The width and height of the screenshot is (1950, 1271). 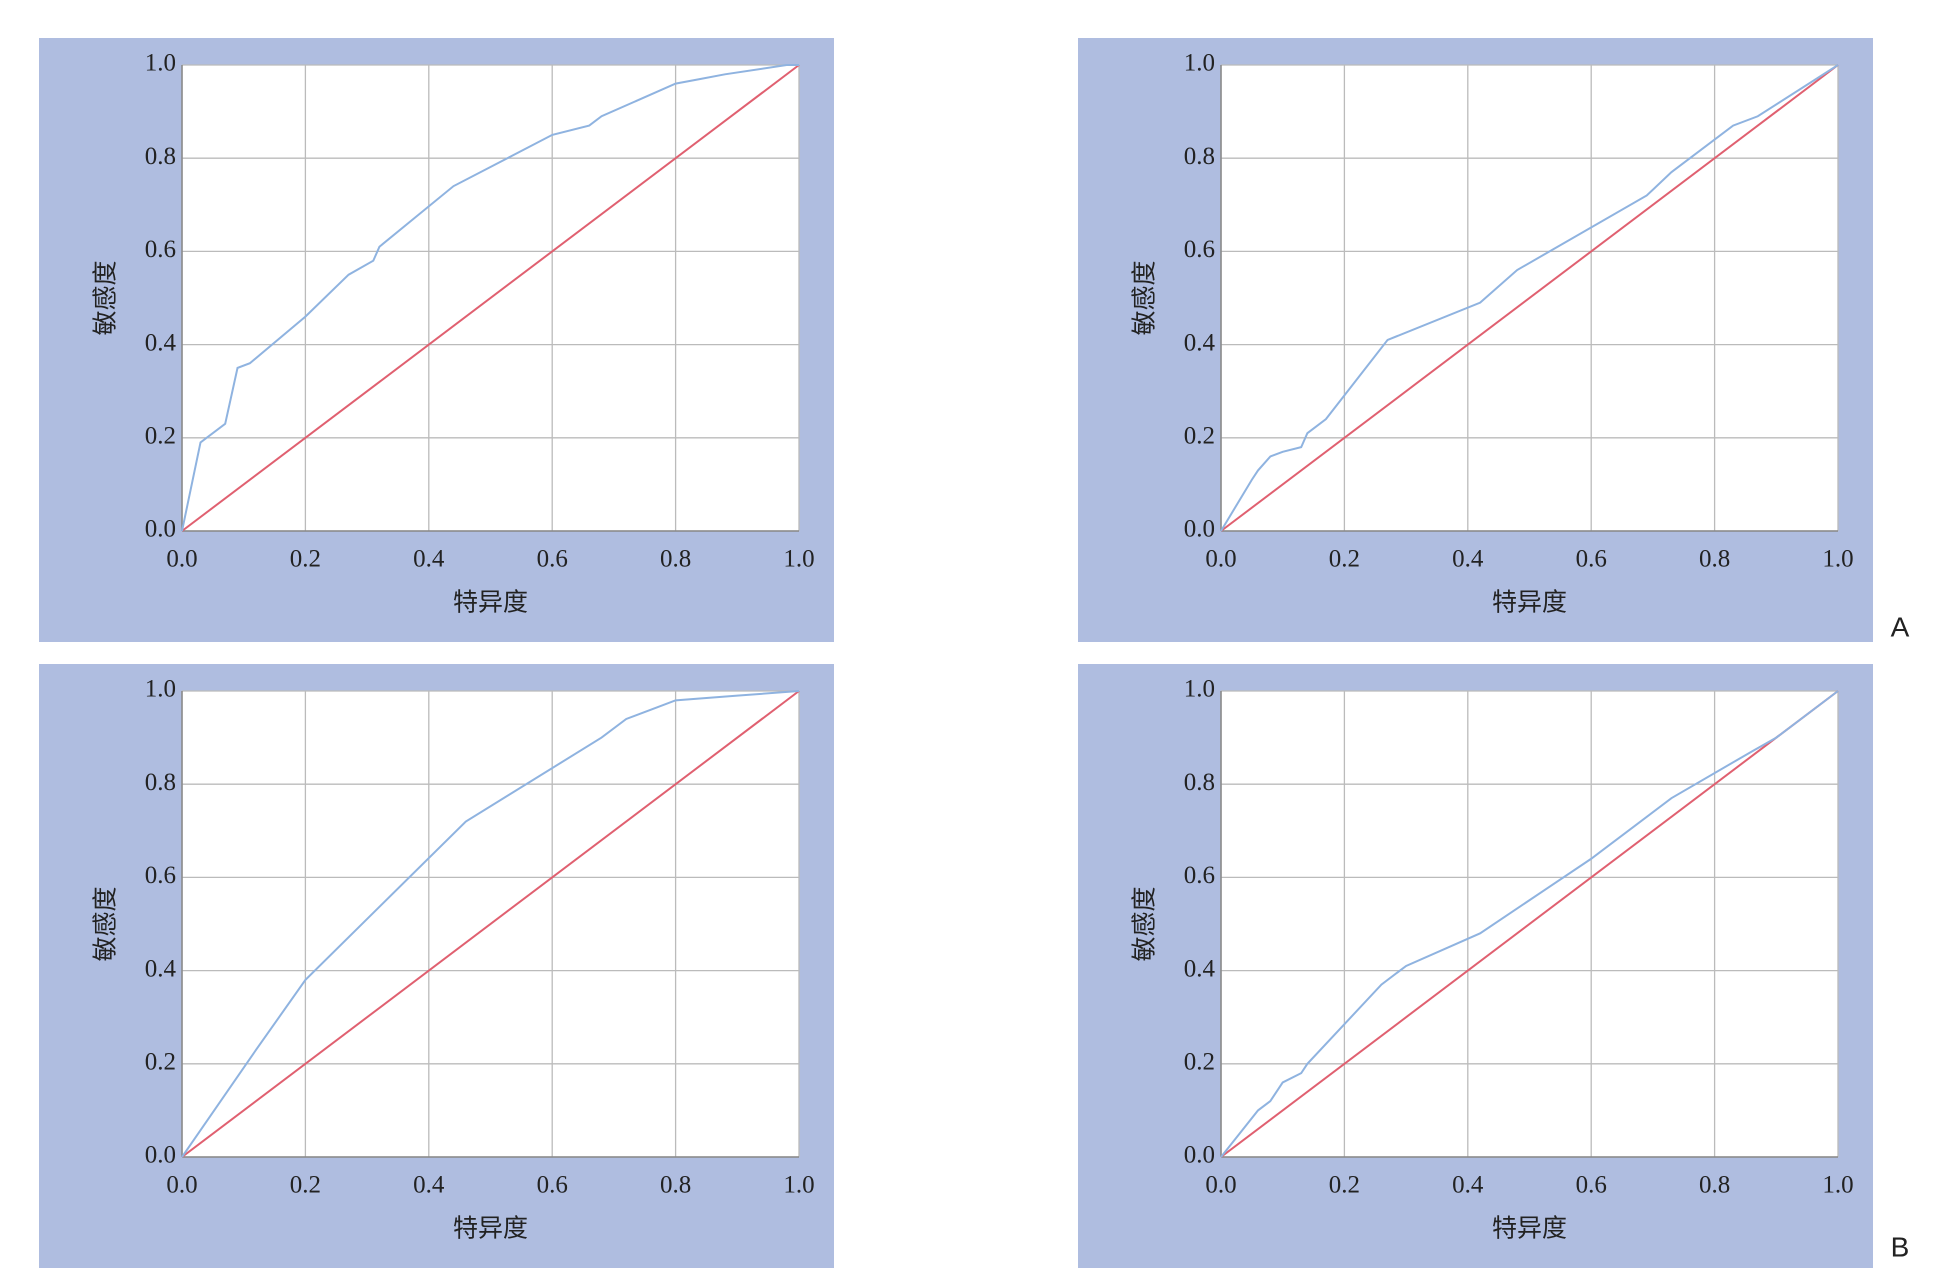 I want to click on panel-label: A, so click(x=1900, y=626).